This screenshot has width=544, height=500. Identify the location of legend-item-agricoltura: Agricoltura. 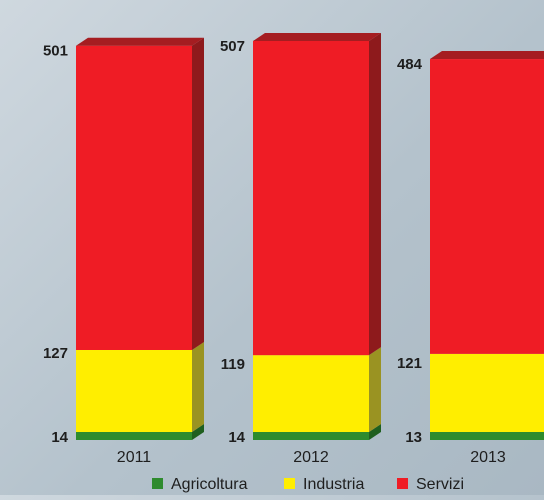
(200, 484).